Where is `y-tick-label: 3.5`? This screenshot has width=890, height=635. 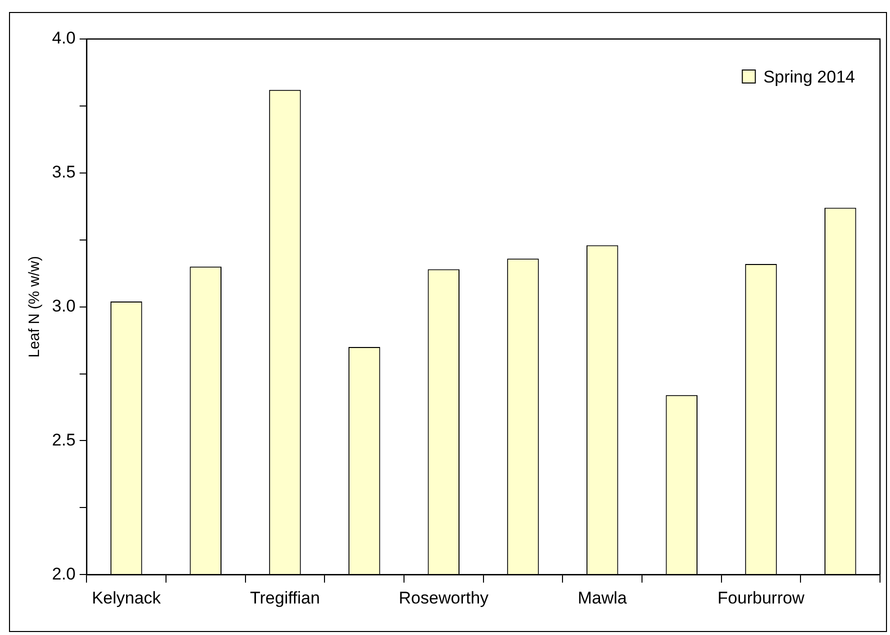
y-tick-label: 3.5 is located at coordinates (64, 172).